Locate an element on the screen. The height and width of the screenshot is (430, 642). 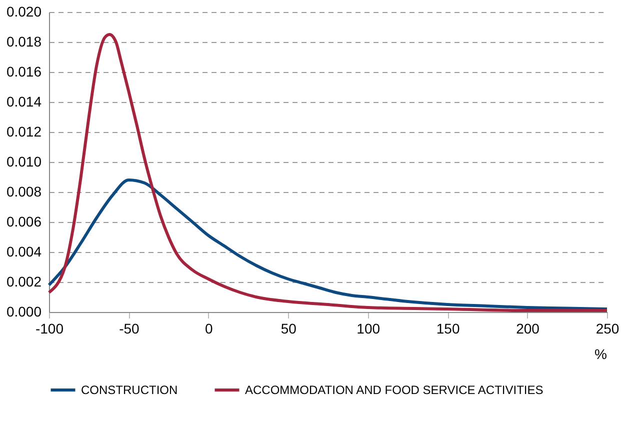
x-tick-label: 0 is located at coordinates (209, 328).